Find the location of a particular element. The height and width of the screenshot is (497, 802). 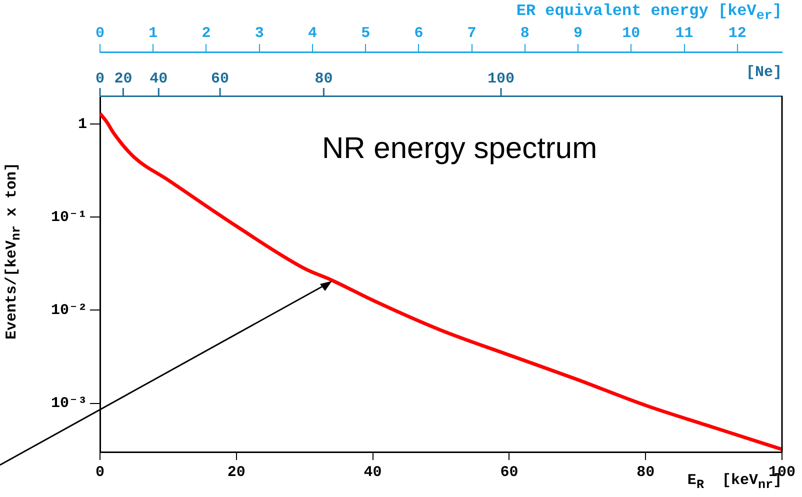

x-tick-label: 40 is located at coordinates (373, 472).